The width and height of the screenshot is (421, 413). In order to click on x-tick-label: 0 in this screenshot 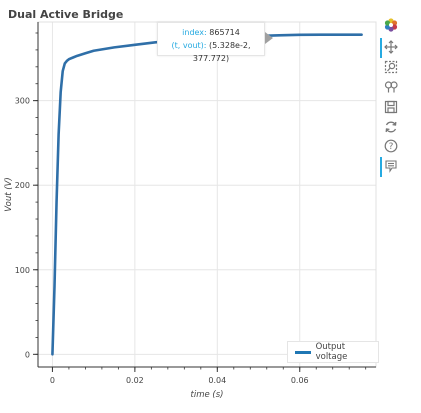, I will do `click(52, 380)`.